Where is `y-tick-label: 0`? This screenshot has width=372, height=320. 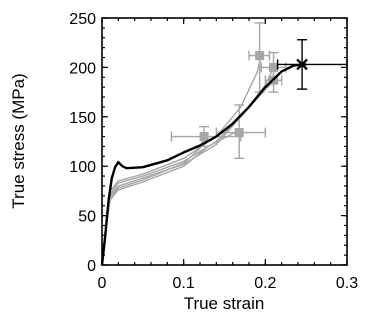
y-tick-label: 0 is located at coordinates (91, 266).